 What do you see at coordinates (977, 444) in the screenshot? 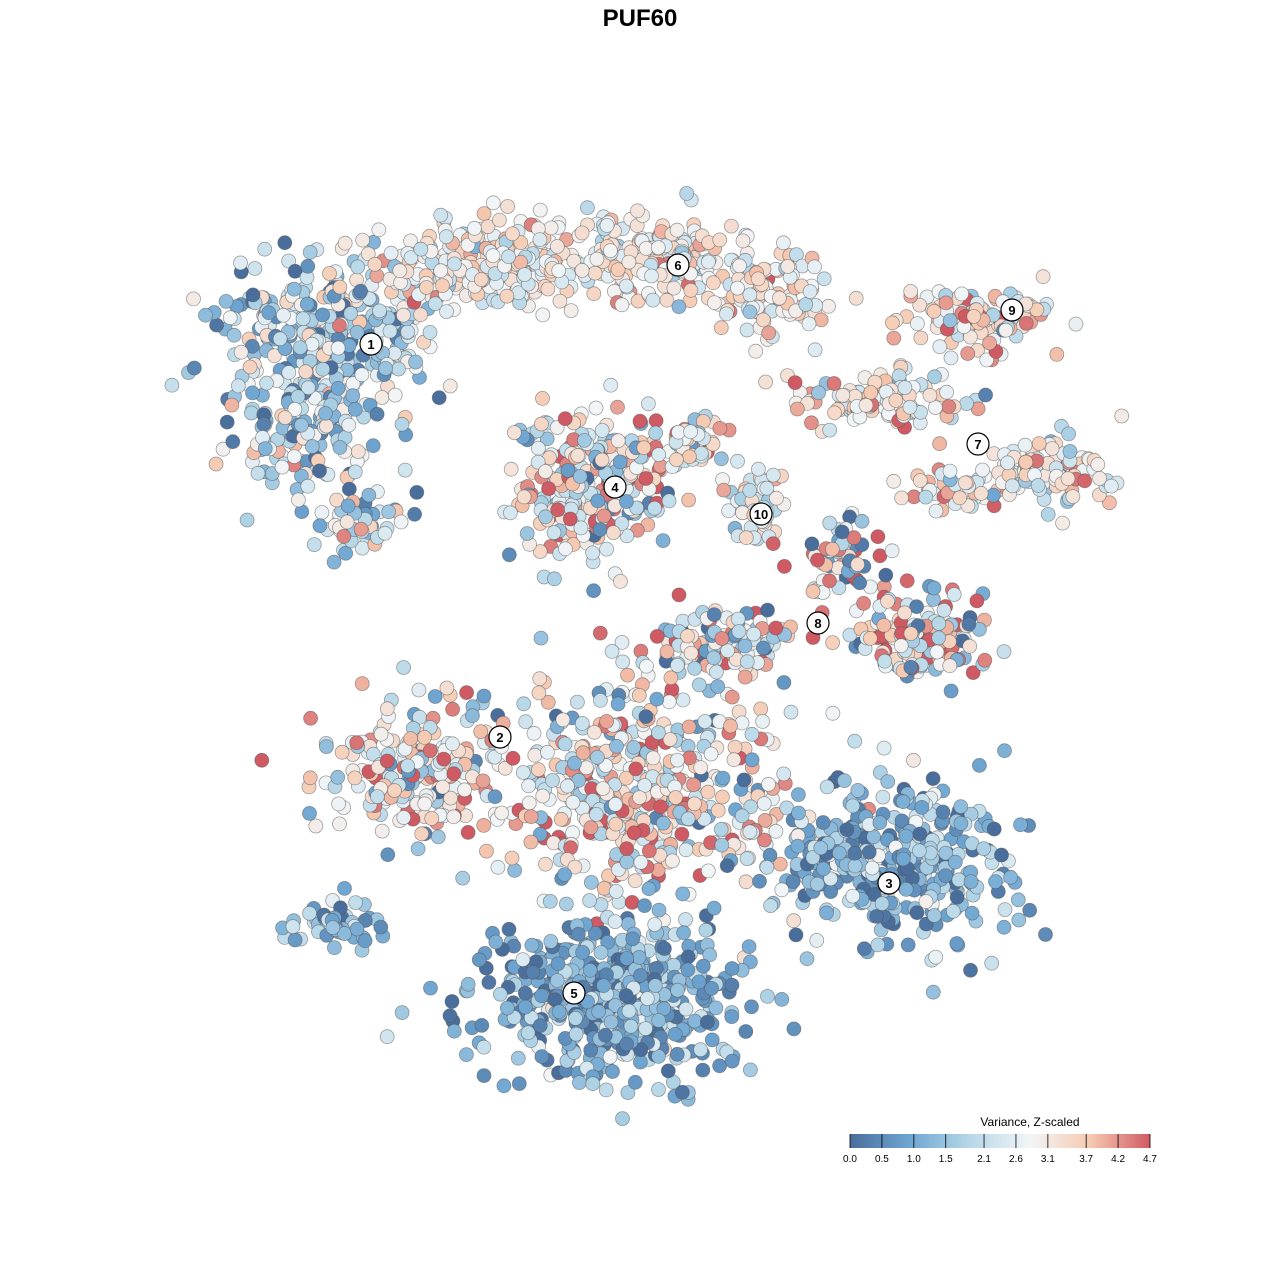
I see `cluster-label-text: 7` at bounding box center [977, 444].